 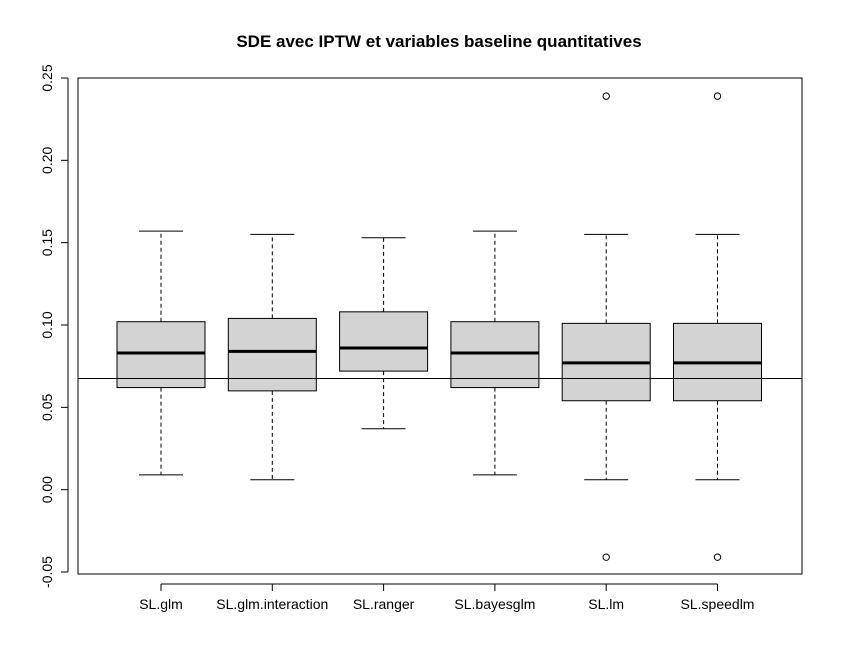 What do you see at coordinates (47, 324) in the screenshot?
I see `y-tick-label: 0.10` at bounding box center [47, 324].